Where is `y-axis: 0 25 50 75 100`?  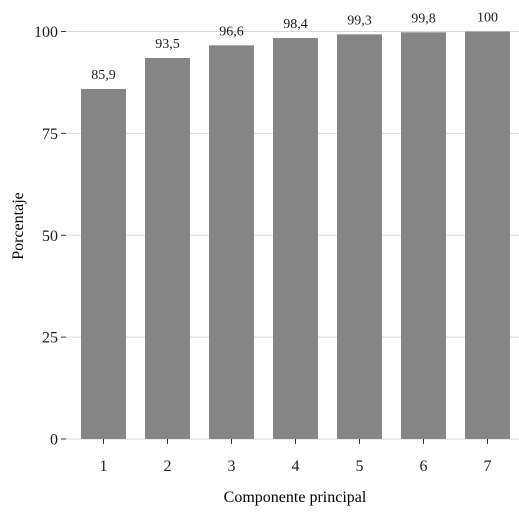 y-axis: 0 25 50 75 100 is located at coordinates (50, 236).